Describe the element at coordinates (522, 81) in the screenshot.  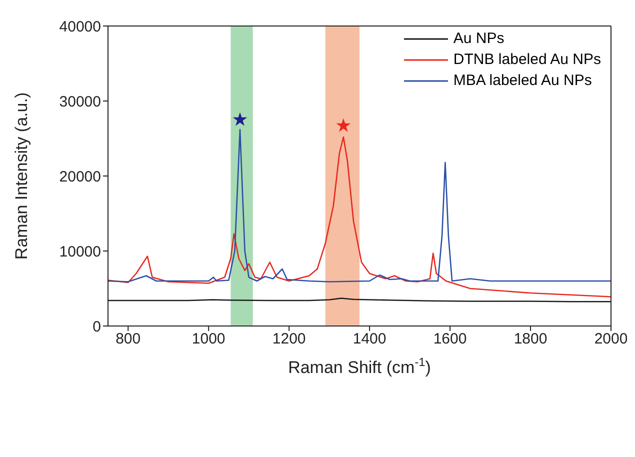
I see `legend-label: MBA labeled Au NPs` at that location.